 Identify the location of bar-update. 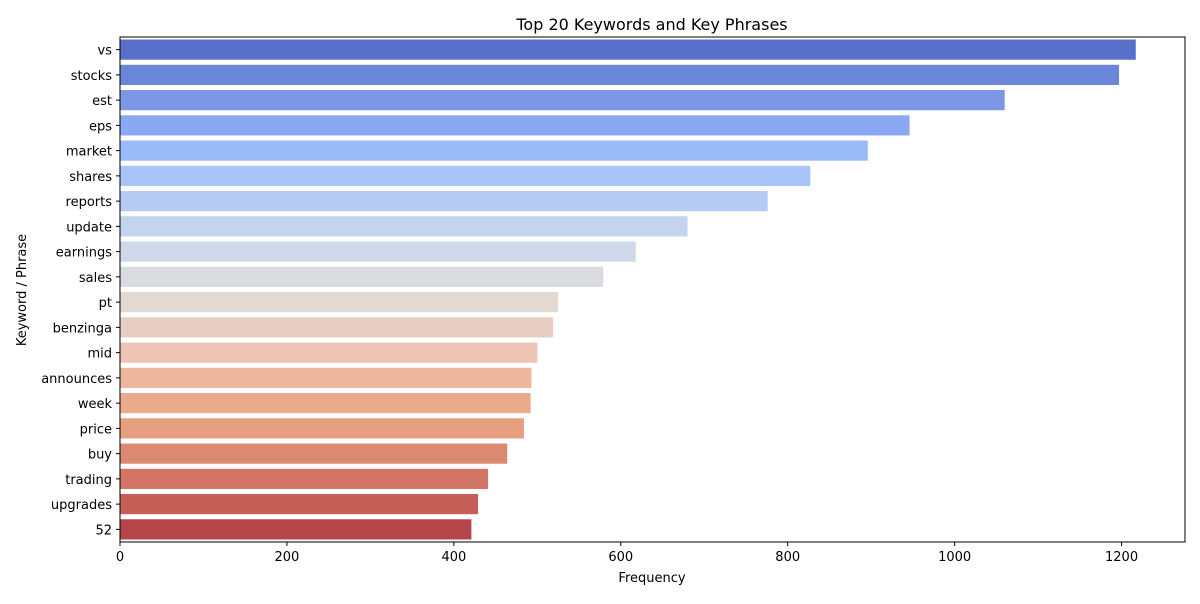
(404, 226).